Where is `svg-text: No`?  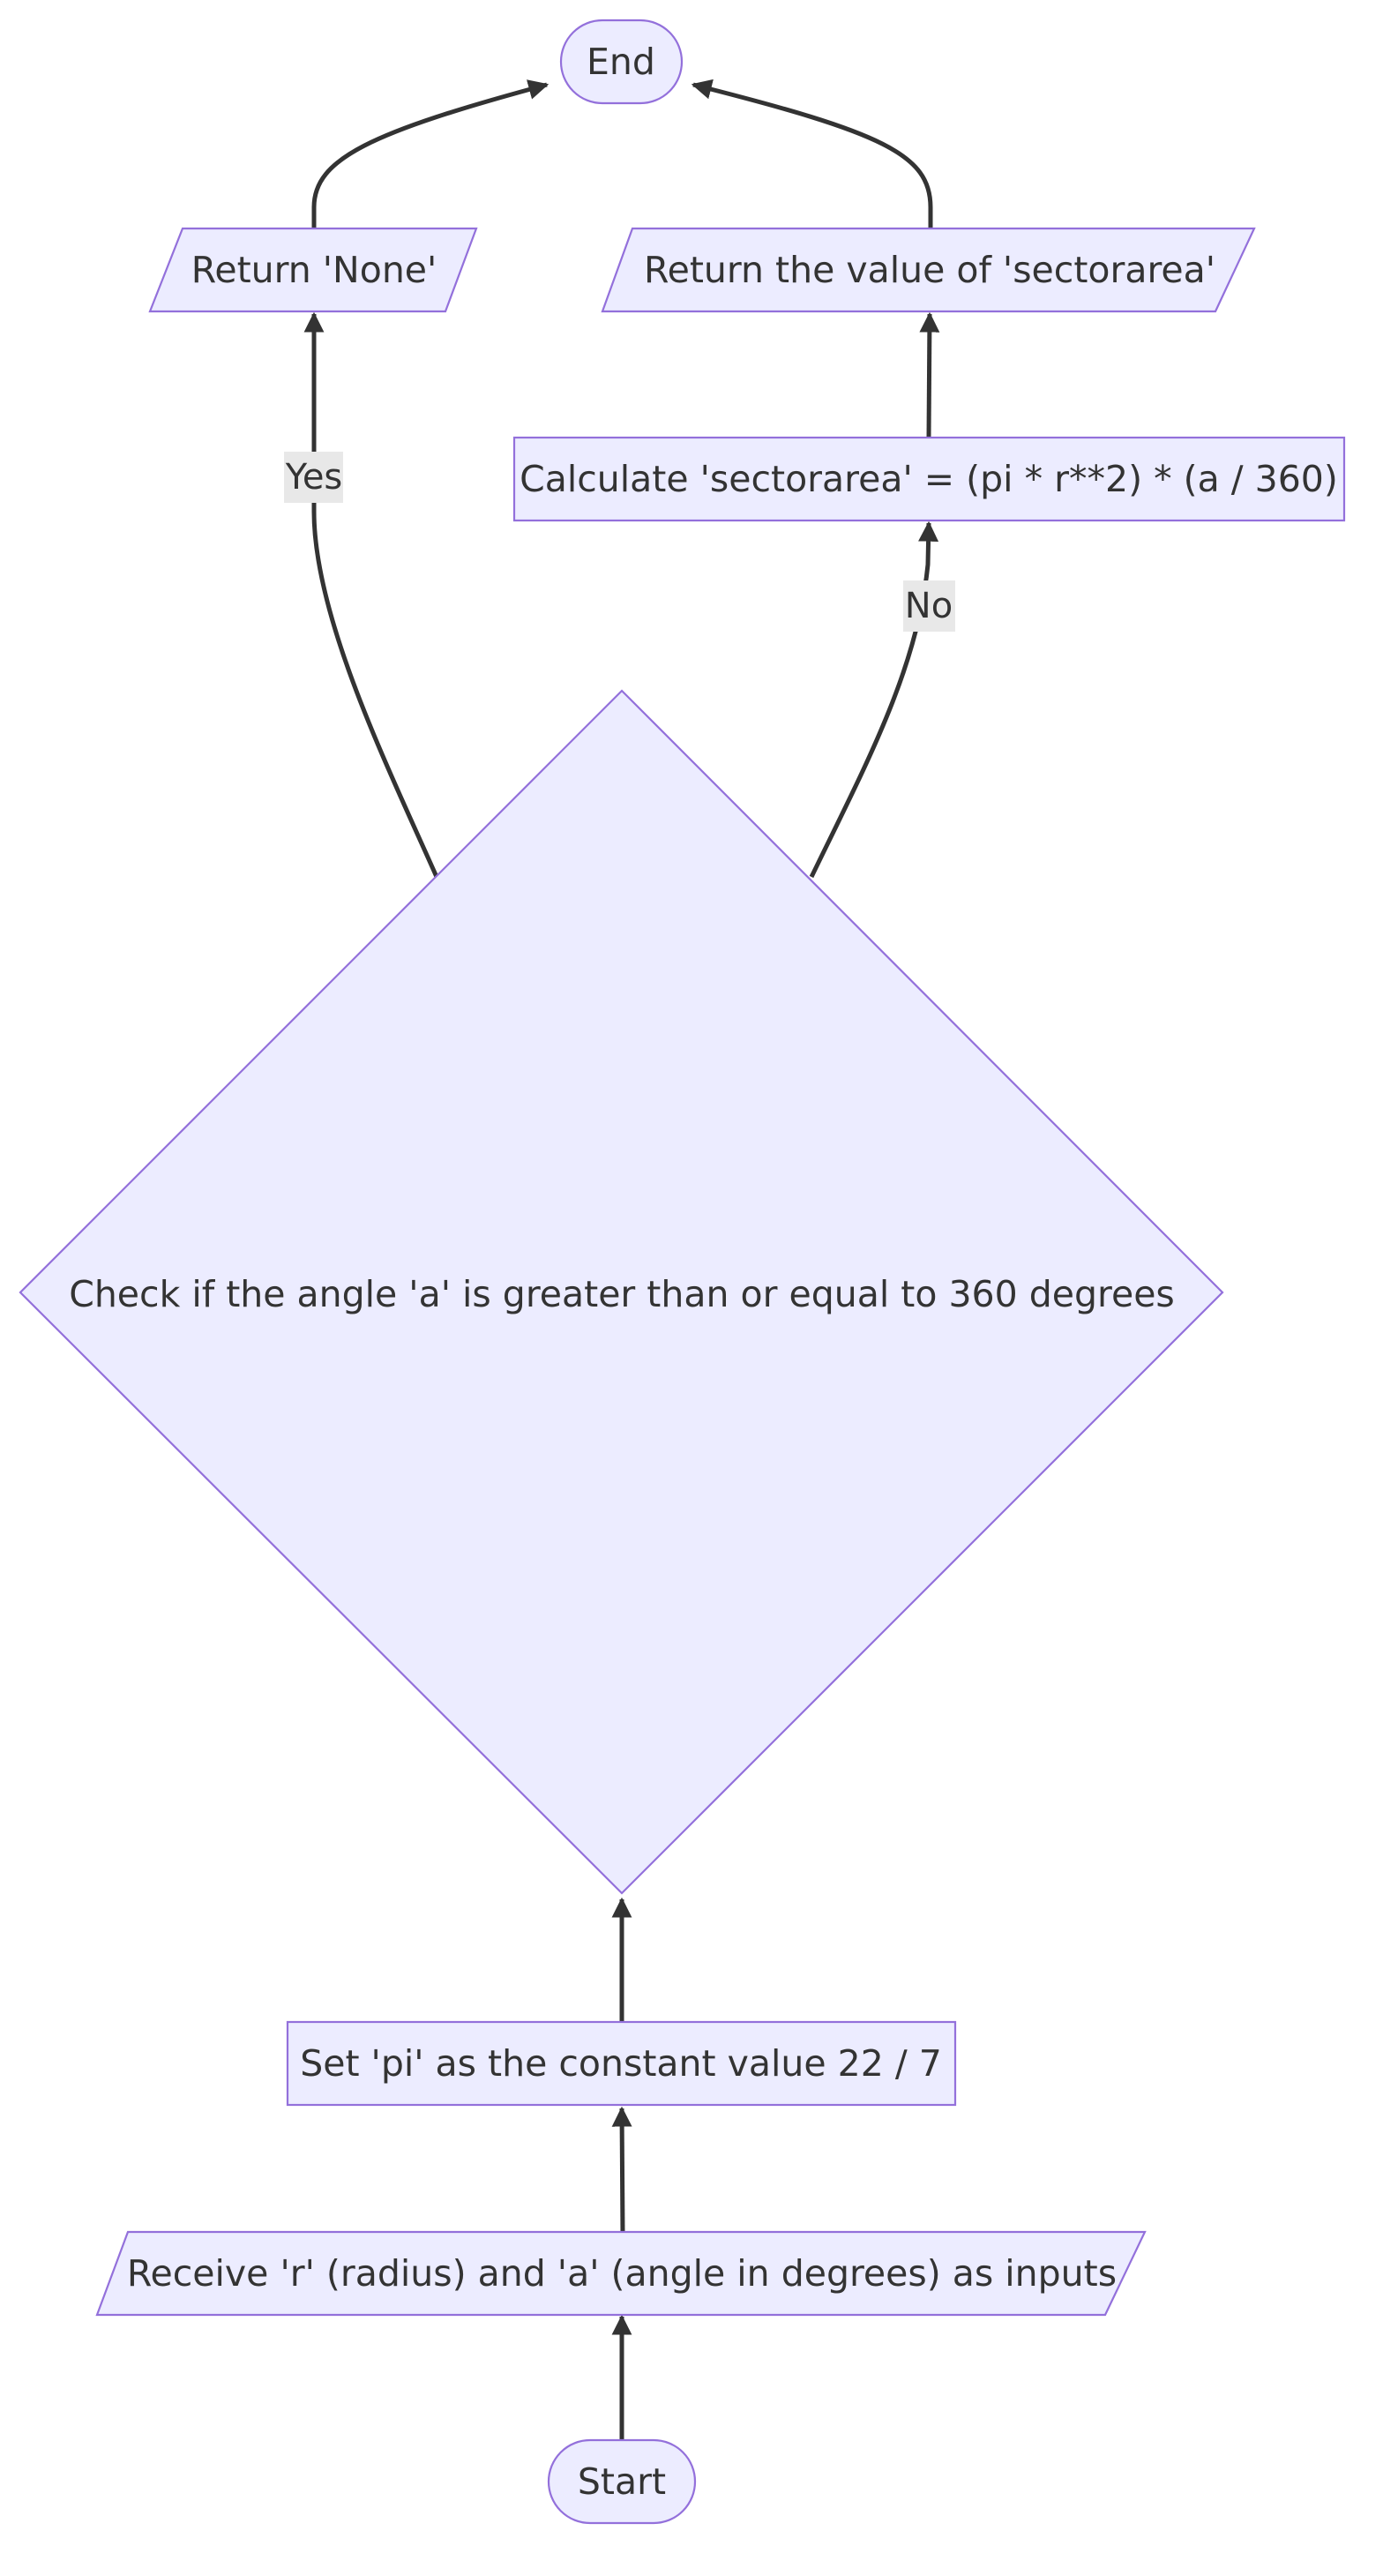 svg-text: No is located at coordinates (929, 606).